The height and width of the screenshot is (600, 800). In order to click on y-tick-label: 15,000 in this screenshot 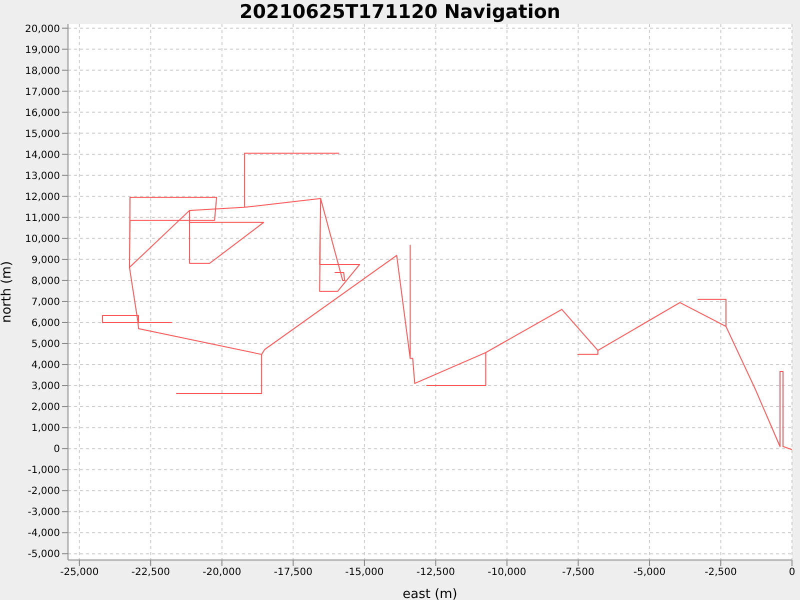, I will do `click(42, 134)`.